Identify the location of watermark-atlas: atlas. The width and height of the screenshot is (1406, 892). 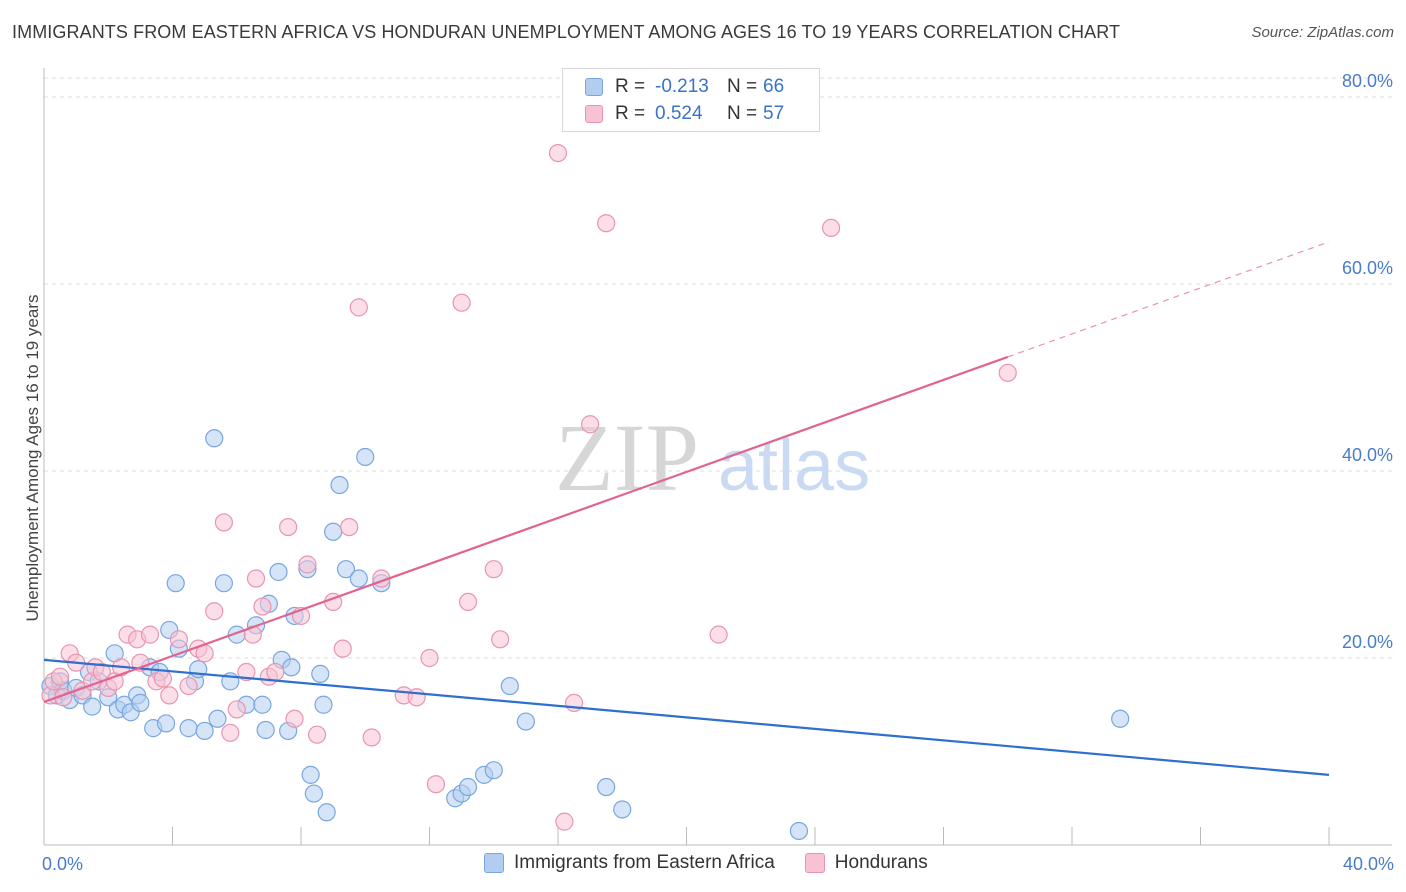
(794, 466).